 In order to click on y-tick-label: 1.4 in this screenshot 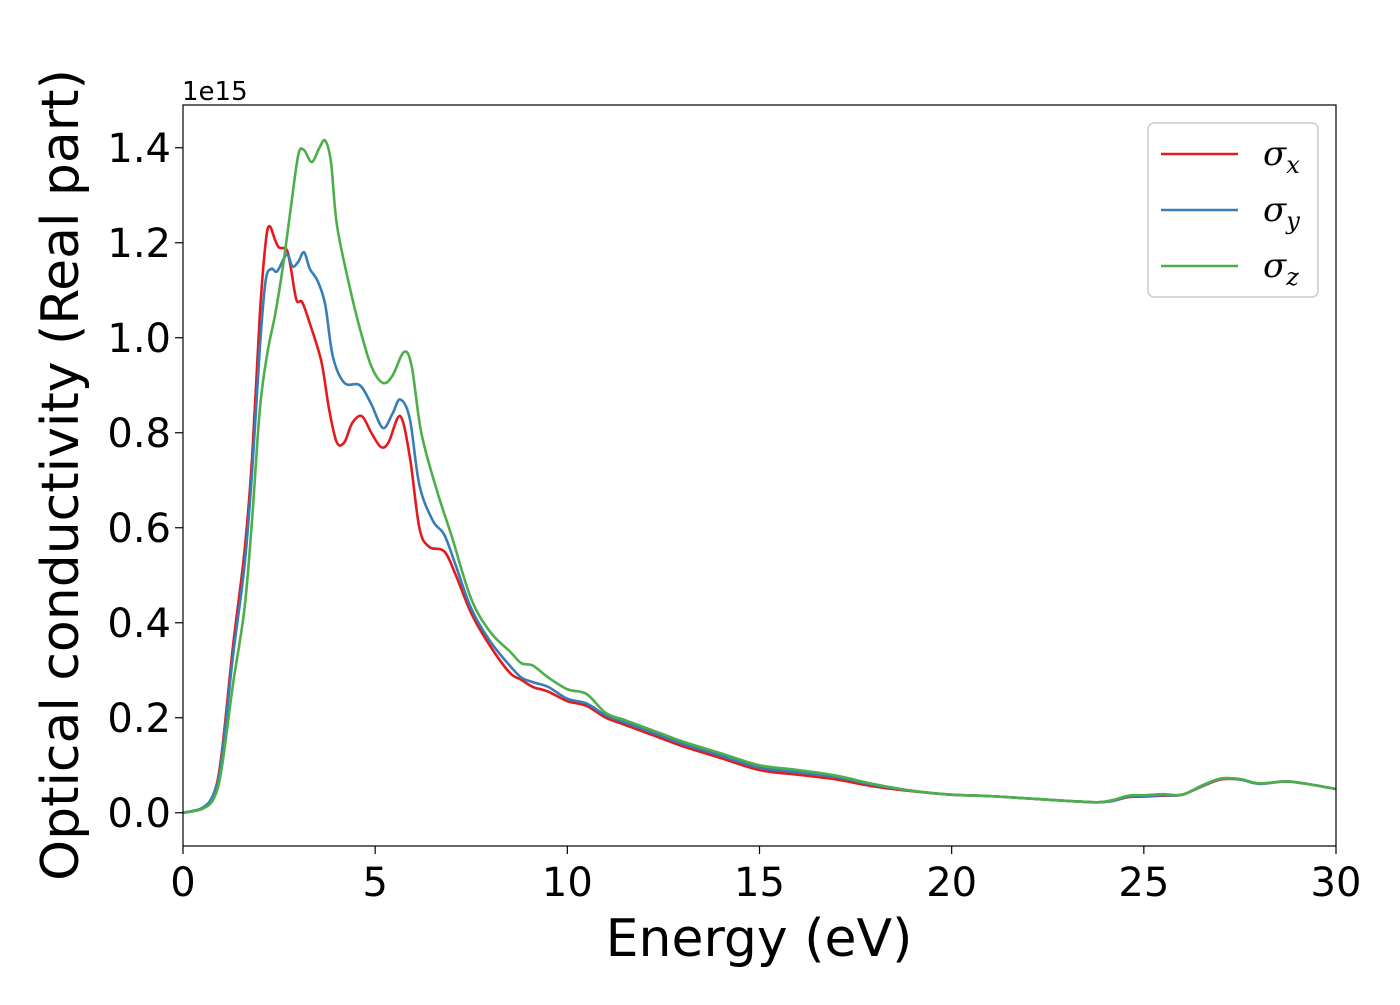, I will do `click(139, 149)`.